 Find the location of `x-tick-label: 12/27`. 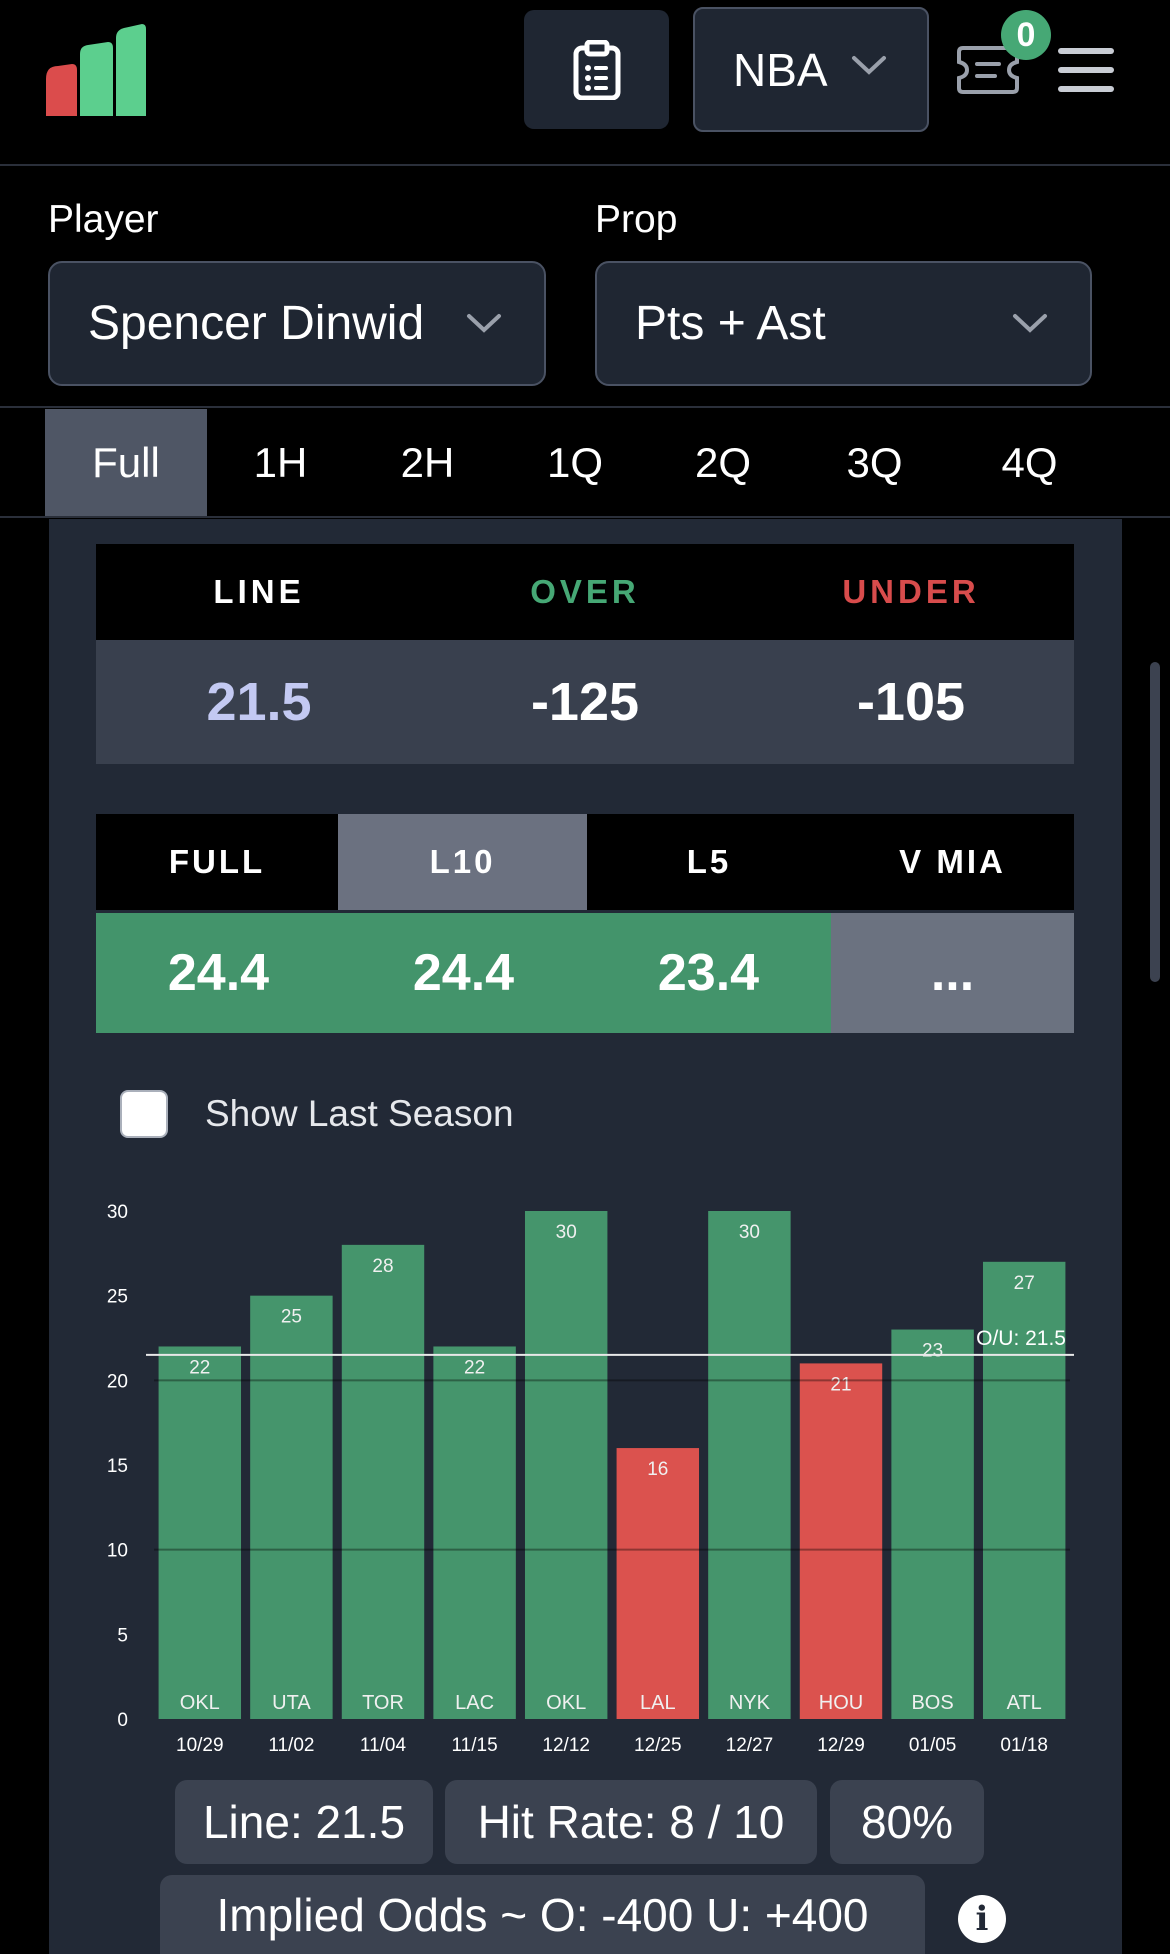

x-tick-label: 12/27 is located at coordinates (750, 1745).